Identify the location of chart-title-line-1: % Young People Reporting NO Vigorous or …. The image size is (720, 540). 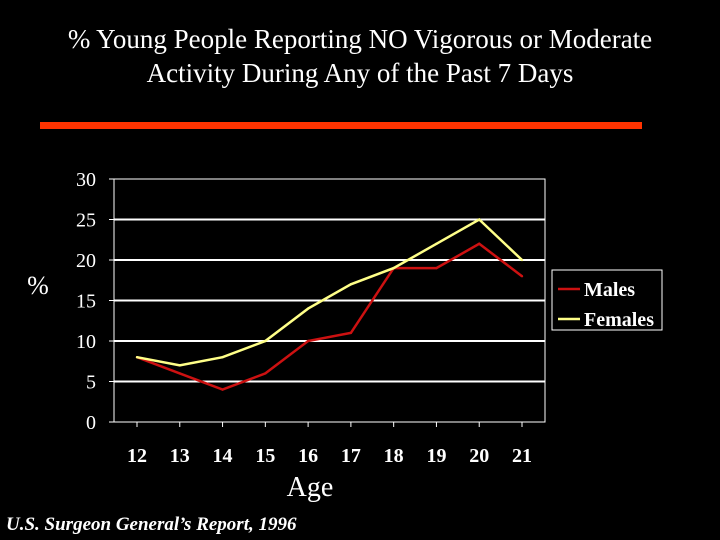
(360, 39).